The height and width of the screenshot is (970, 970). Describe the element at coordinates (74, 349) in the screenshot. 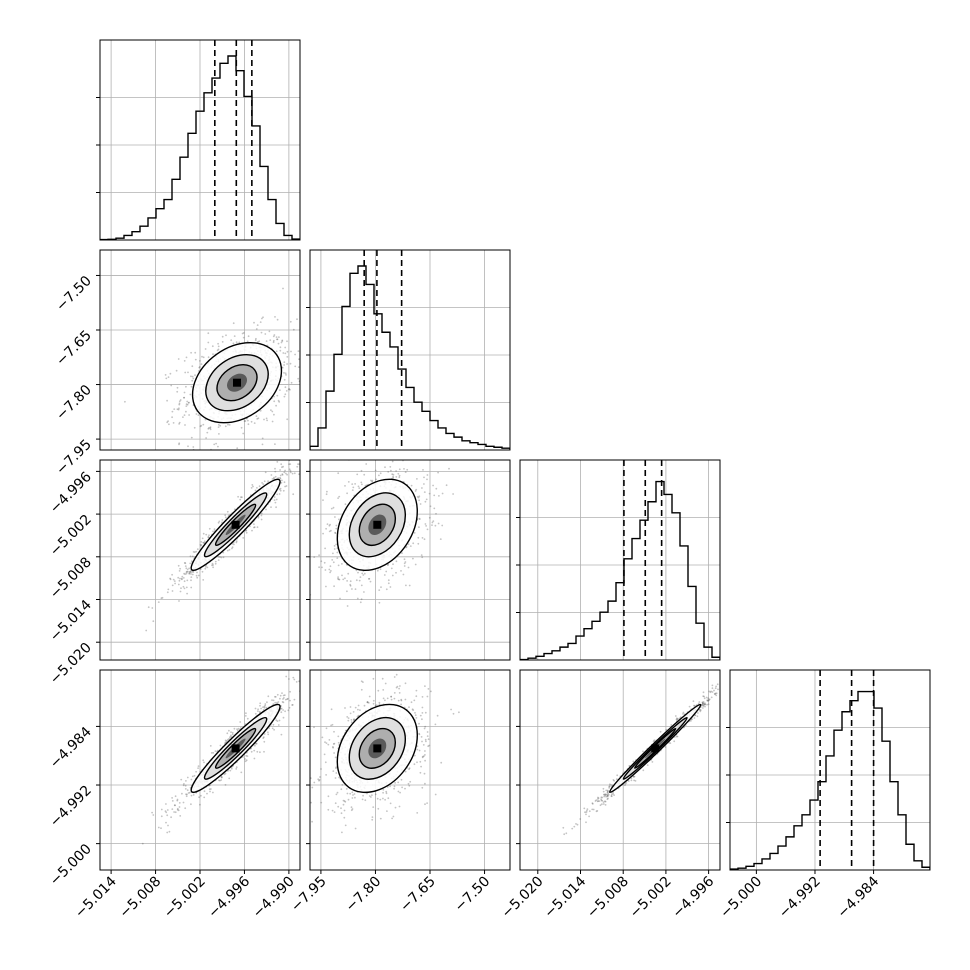

I see `y-tick-label: −7.65` at that location.